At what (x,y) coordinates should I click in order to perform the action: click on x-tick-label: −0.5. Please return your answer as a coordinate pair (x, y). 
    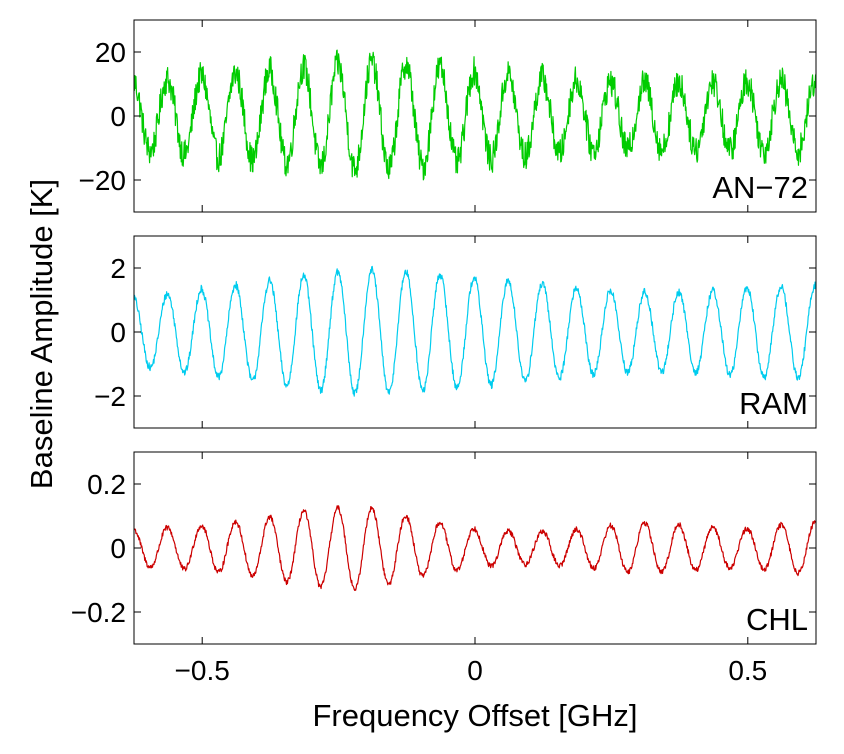
    Looking at the image, I should click on (202, 670).